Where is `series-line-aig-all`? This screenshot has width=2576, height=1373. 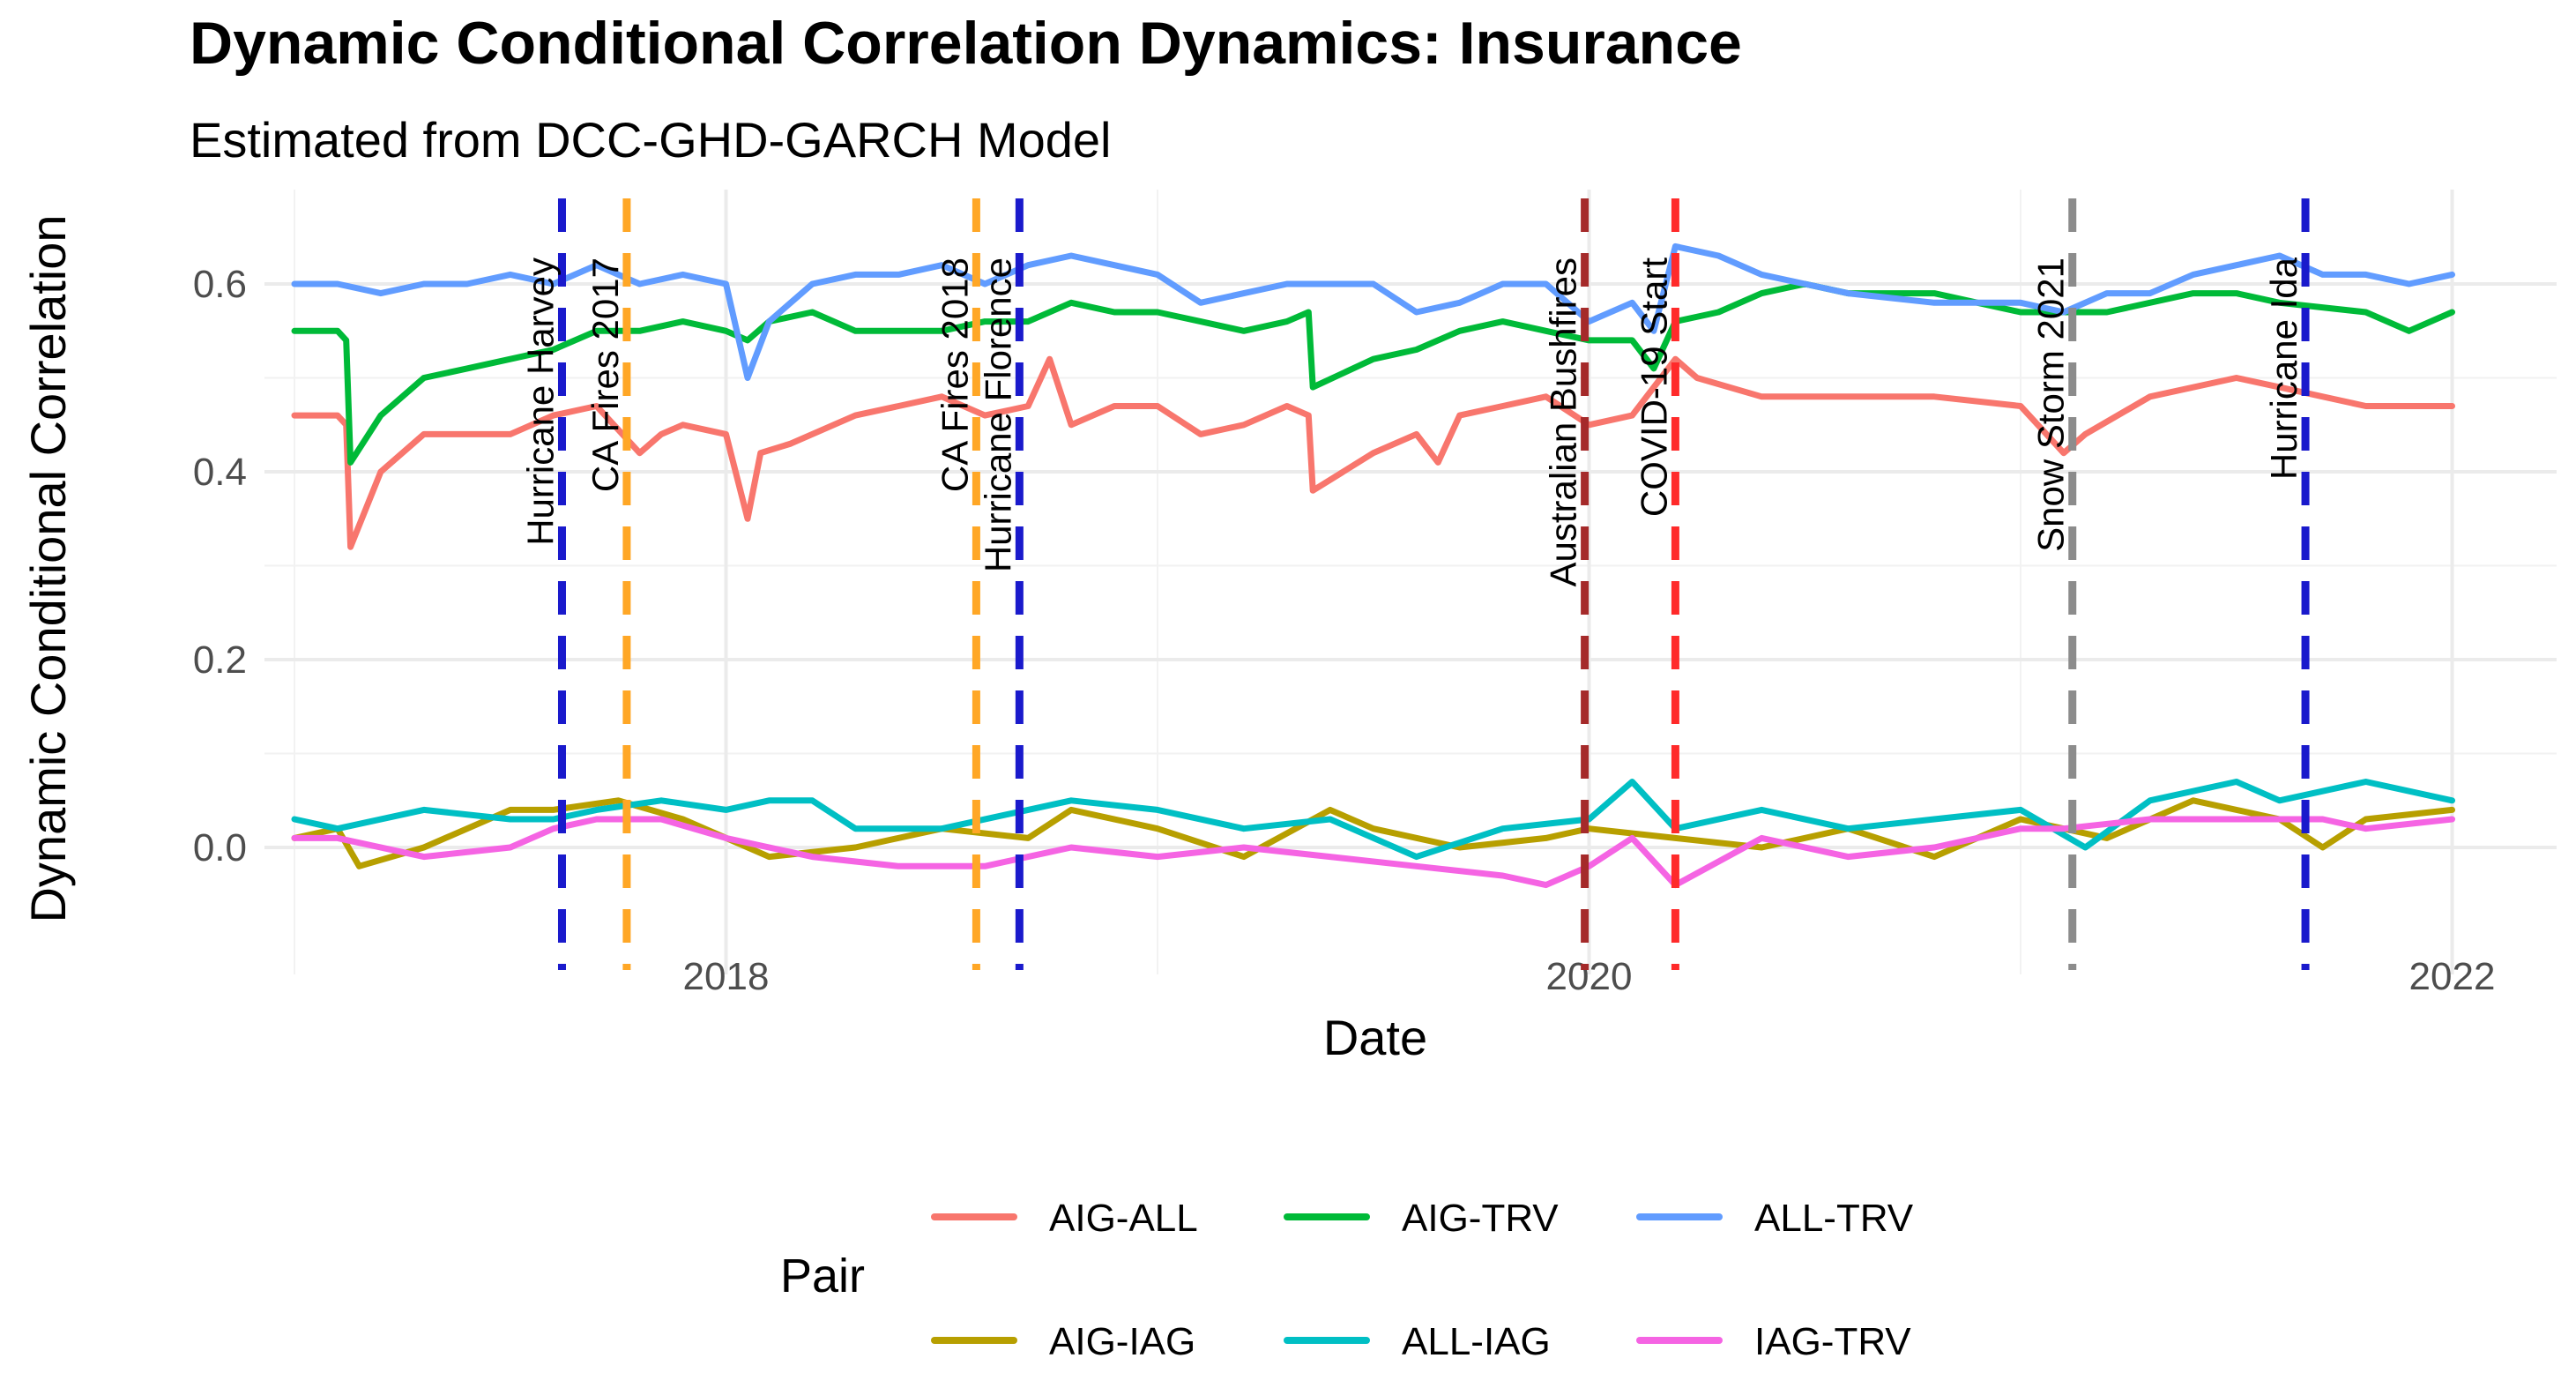
series-line-aig-all is located at coordinates (1373, 453).